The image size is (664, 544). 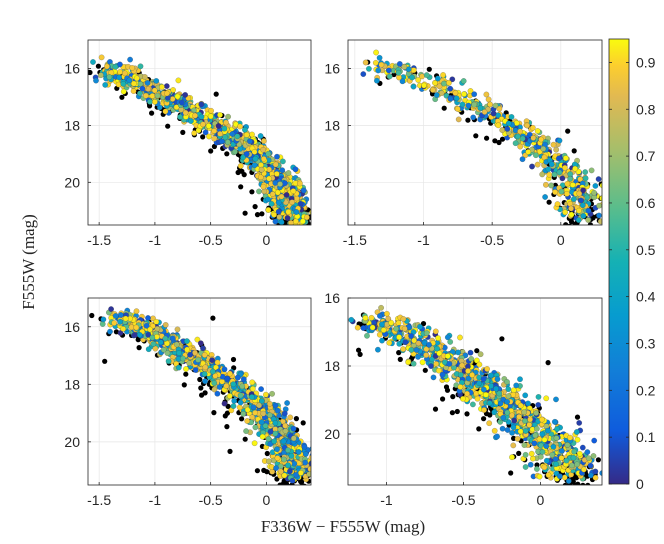 I want to click on colorbar-tick-label: 0.8, so click(x=646, y=109).